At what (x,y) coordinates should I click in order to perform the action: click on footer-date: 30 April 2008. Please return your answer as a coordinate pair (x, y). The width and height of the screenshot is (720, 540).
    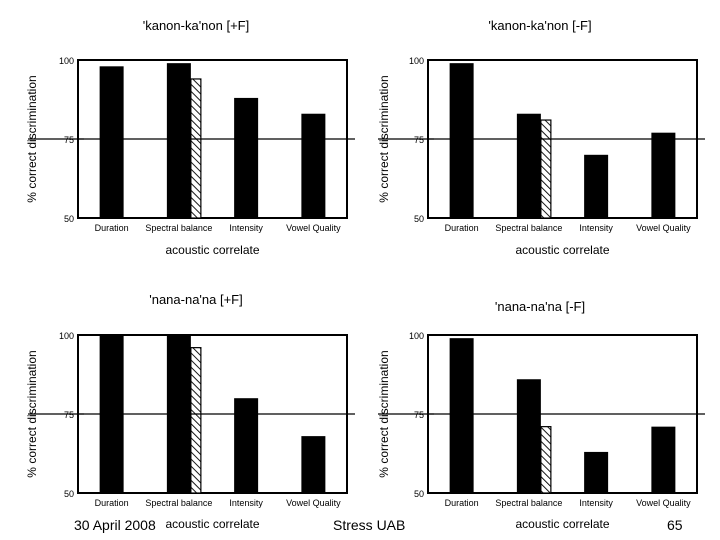
    Looking at the image, I should click on (115, 525).